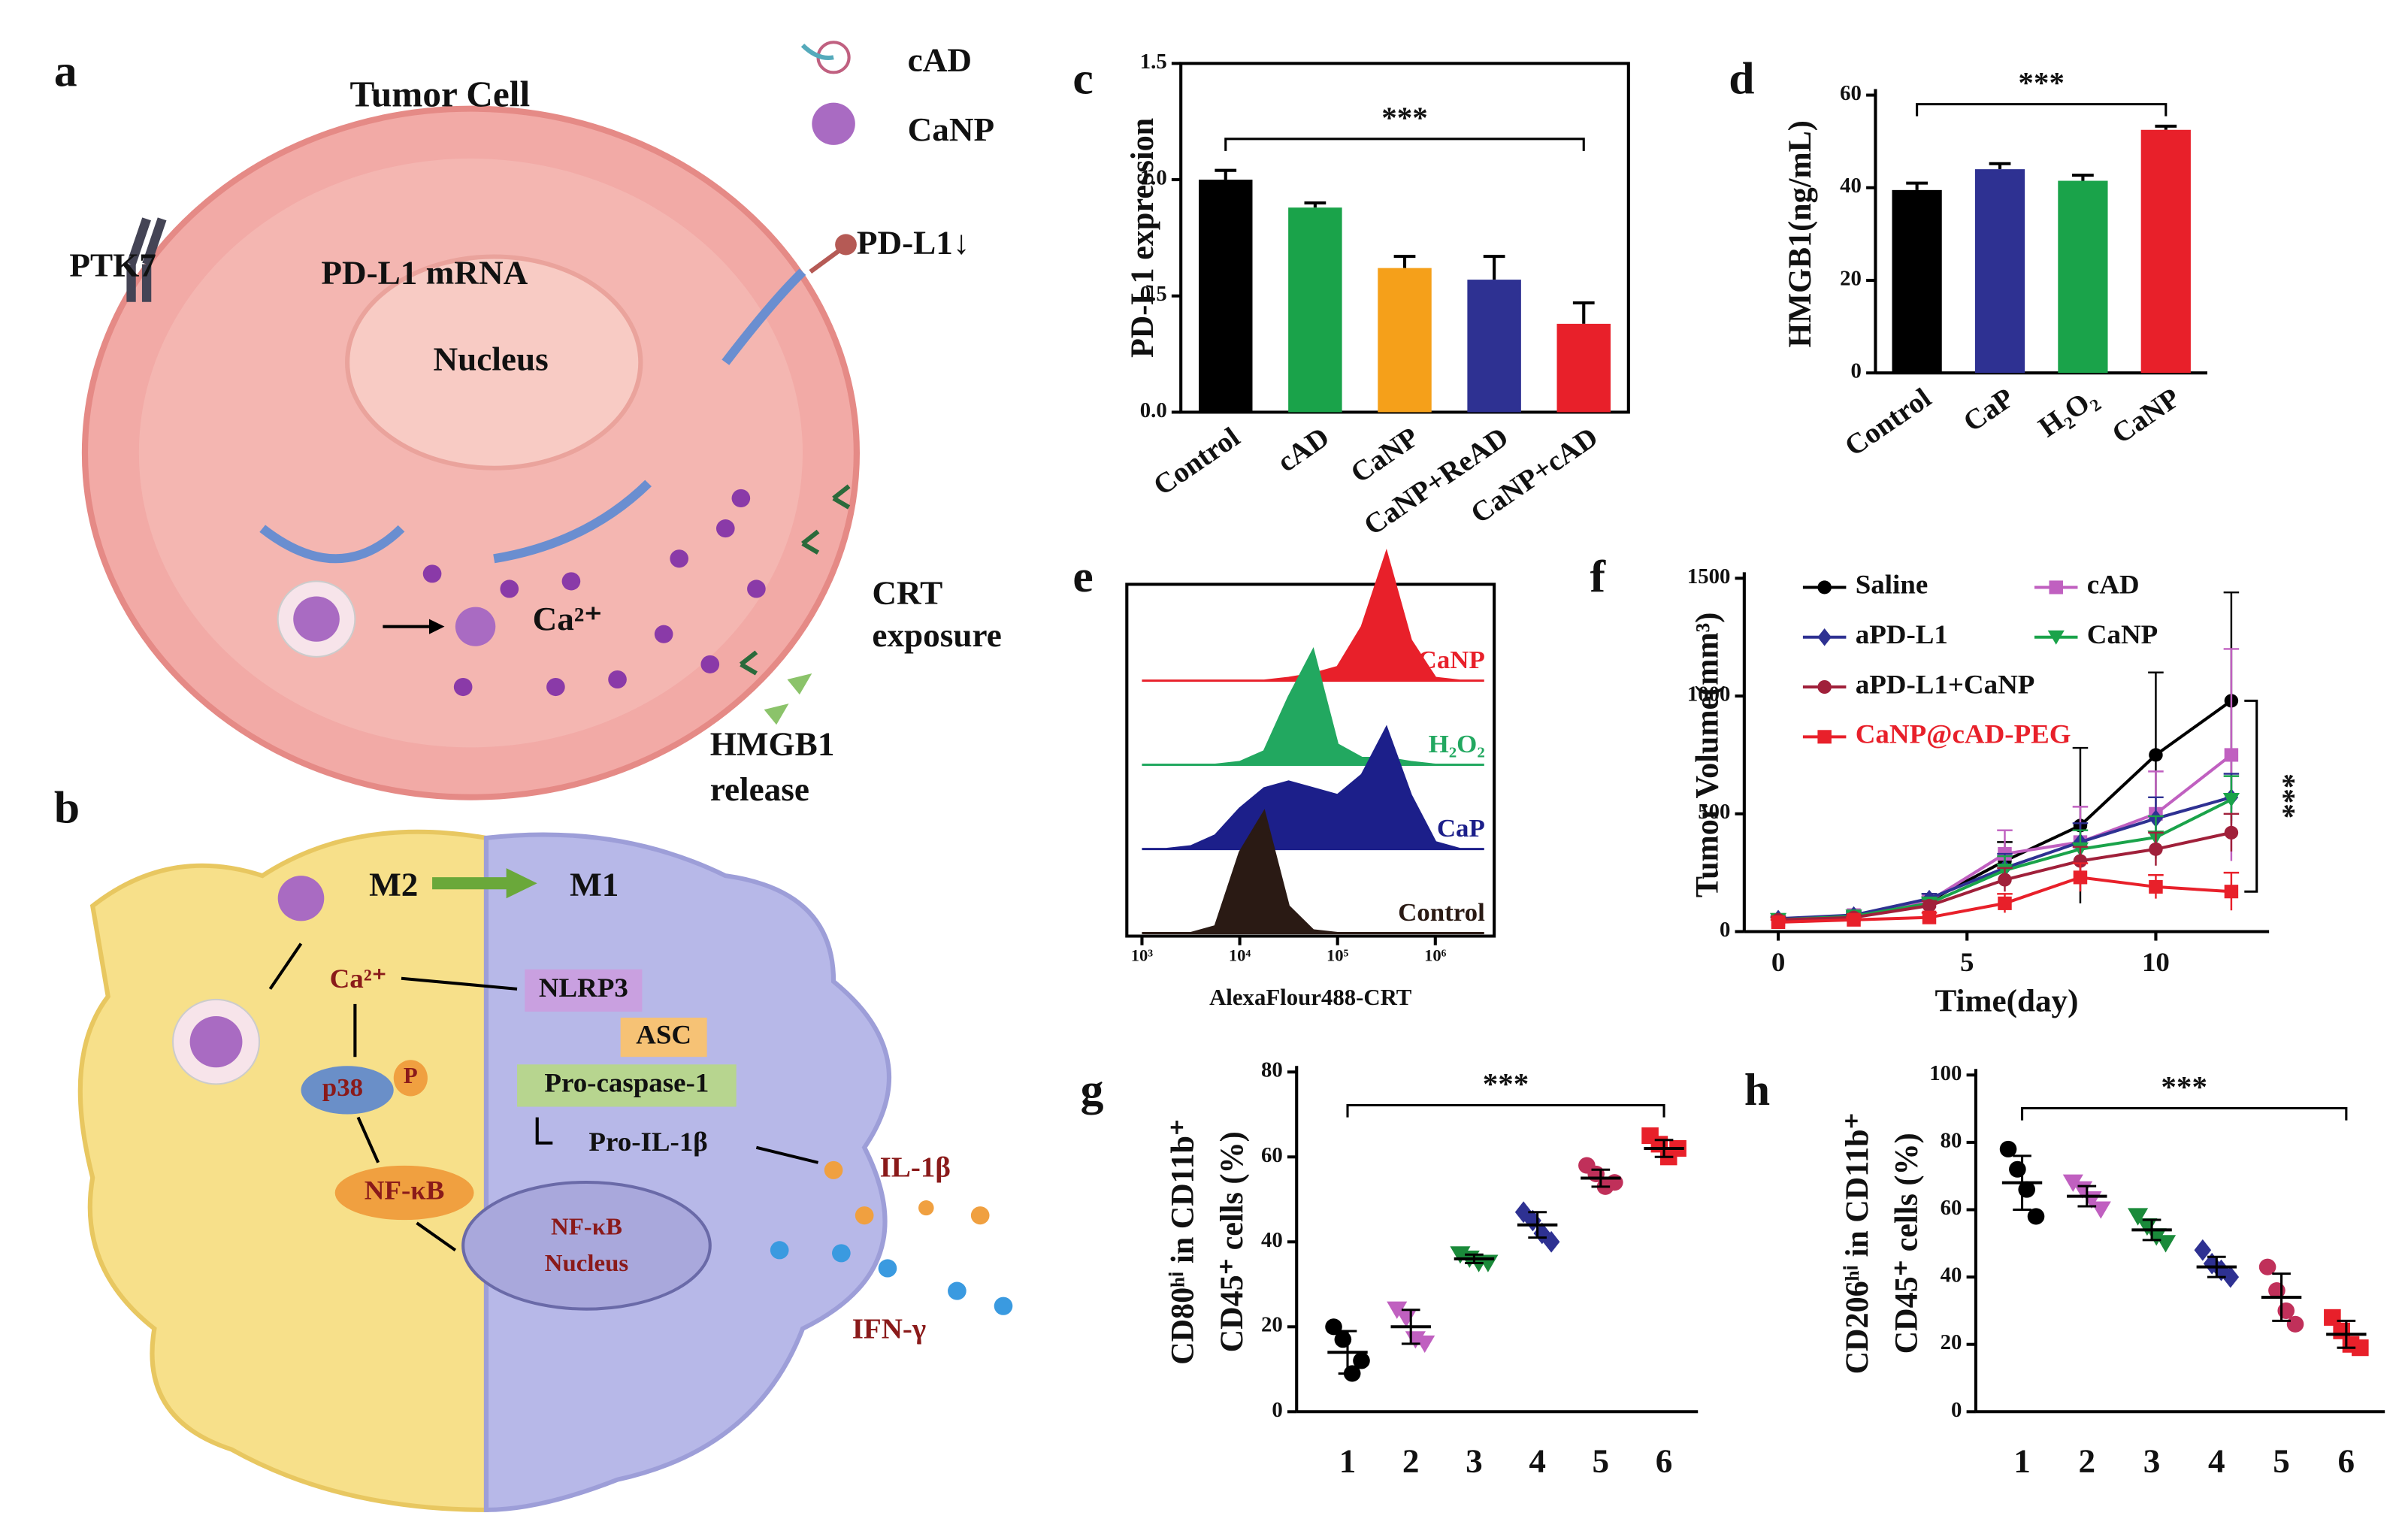  Describe the element at coordinates (424, 272) in the screenshot. I see `label: PD-L1 mRNA` at that location.